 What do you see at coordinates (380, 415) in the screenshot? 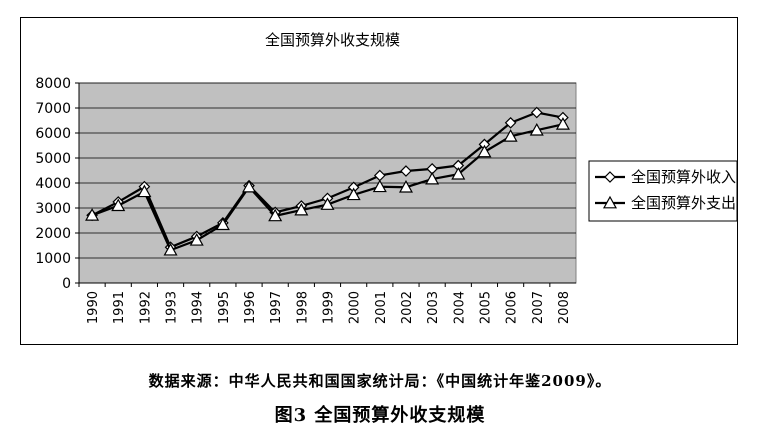
I see `figure-caption: 图3 全国预算外收支规模` at bounding box center [380, 415].